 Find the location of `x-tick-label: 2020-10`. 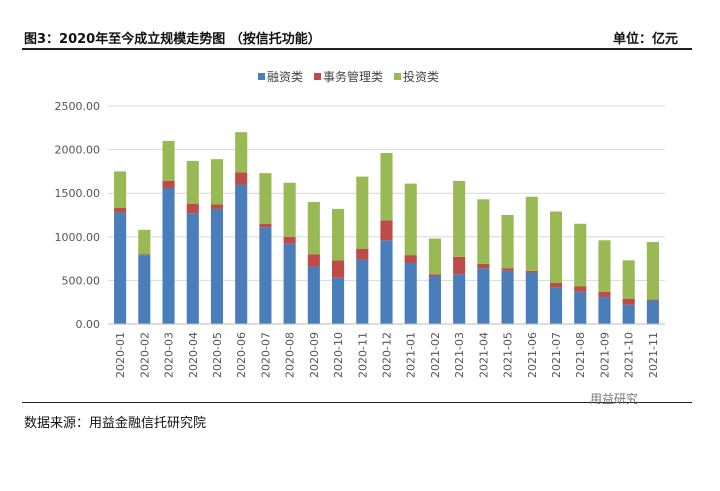

x-tick-label: 2020-10 is located at coordinates (338, 355).